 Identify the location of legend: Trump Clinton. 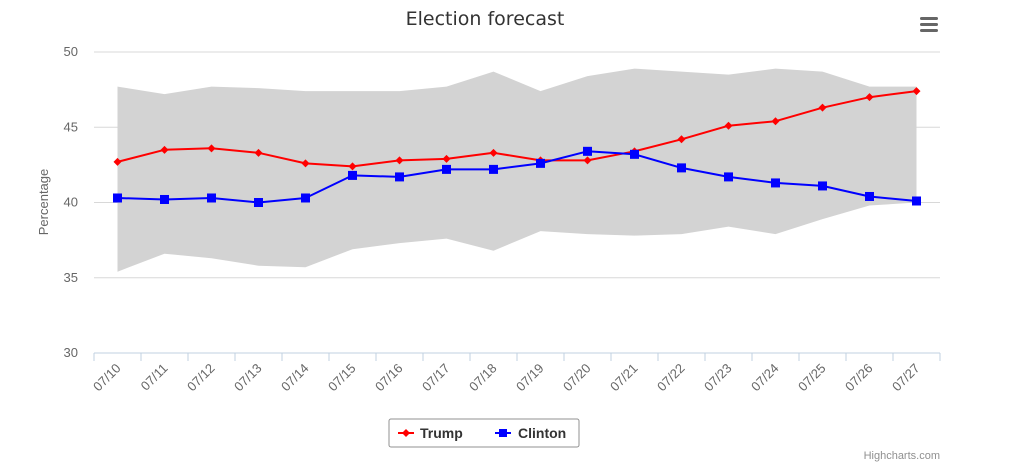
(484, 433).